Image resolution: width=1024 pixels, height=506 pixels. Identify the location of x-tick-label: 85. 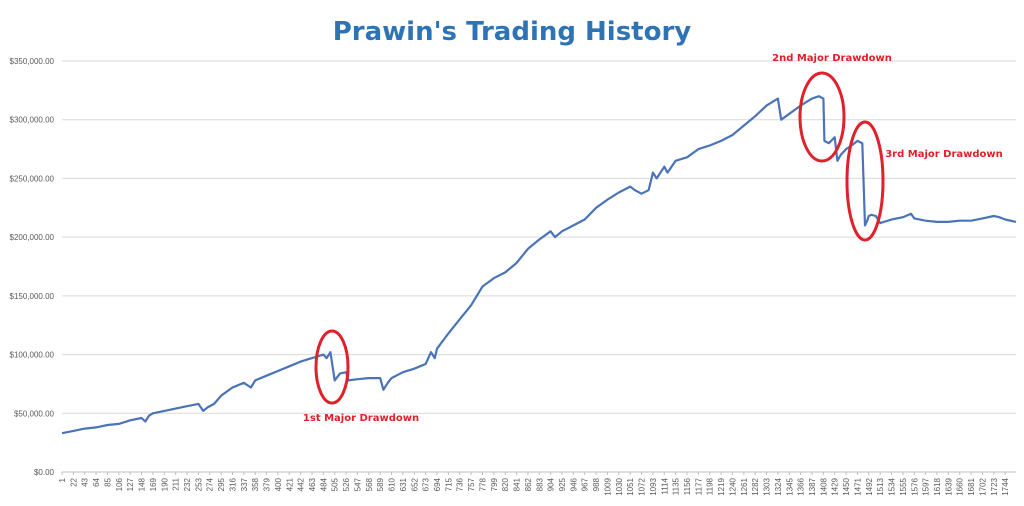
(107, 481).